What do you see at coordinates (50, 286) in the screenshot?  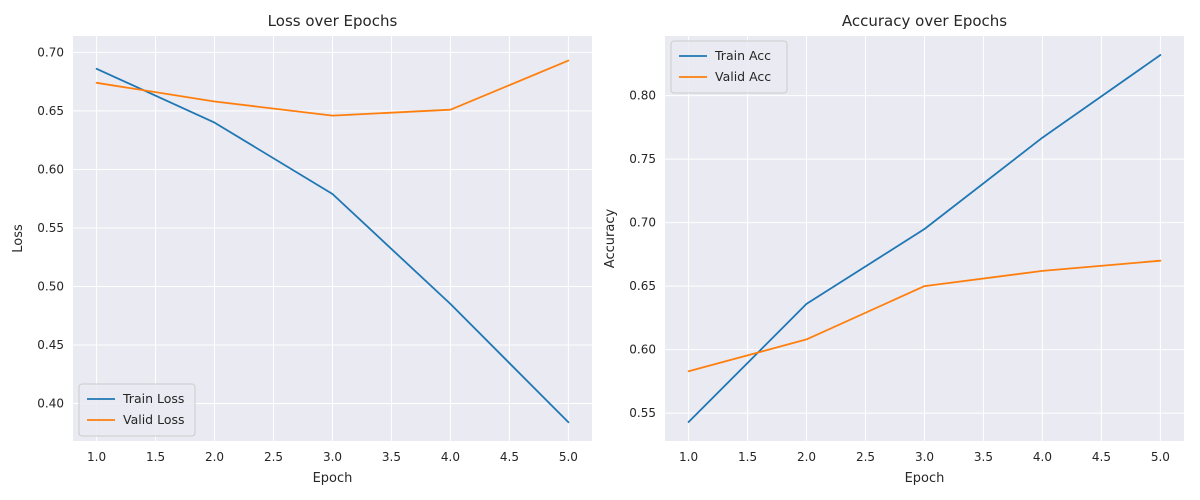 I see `y-tick-label: 0.50` at bounding box center [50, 286].